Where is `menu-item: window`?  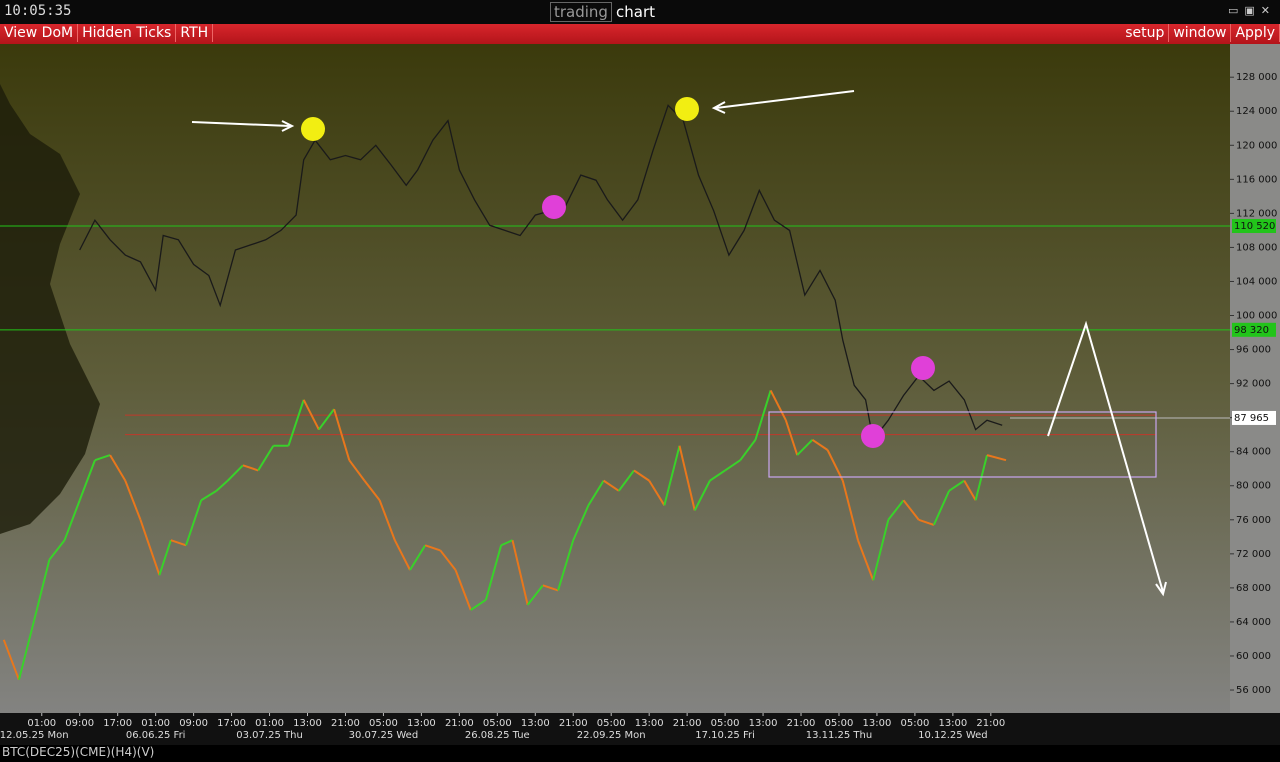 menu-item: window is located at coordinates (1200, 33).